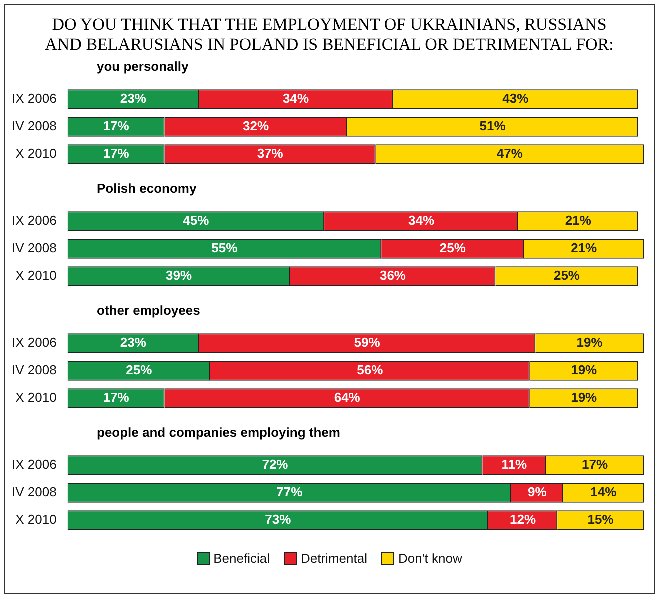 This screenshot has height=600, width=661. Describe the element at coordinates (515, 464) in the screenshot. I see `data-label: 11%` at that location.